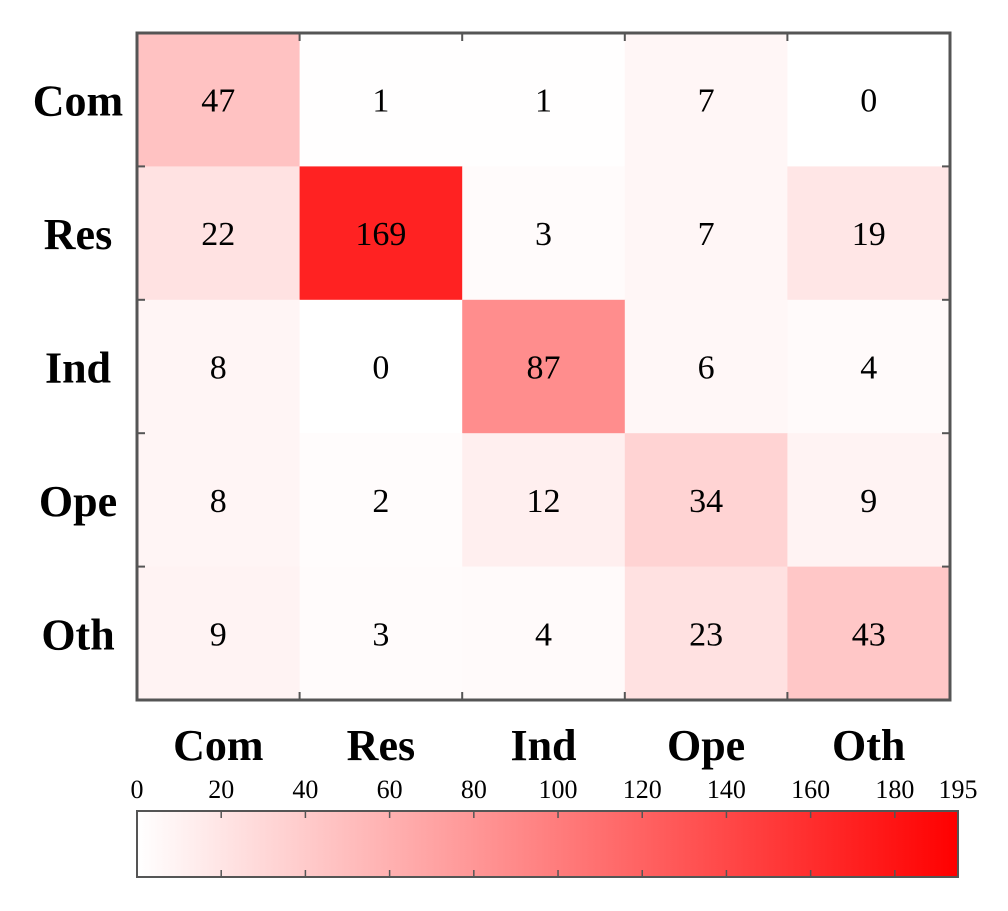 This screenshot has width=1008, height=911. I want to click on colorbar-tick-label: 80, so click(474, 789).